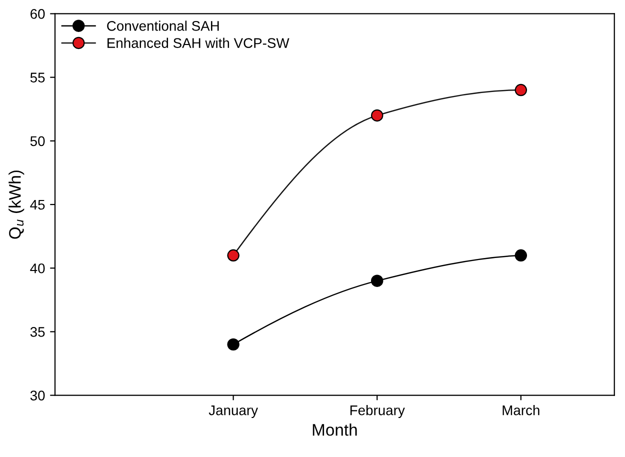  What do you see at coordinates (37, 395) in the screenshot?
I see `y-tick-label: 30` at bounding box center [37, 395].